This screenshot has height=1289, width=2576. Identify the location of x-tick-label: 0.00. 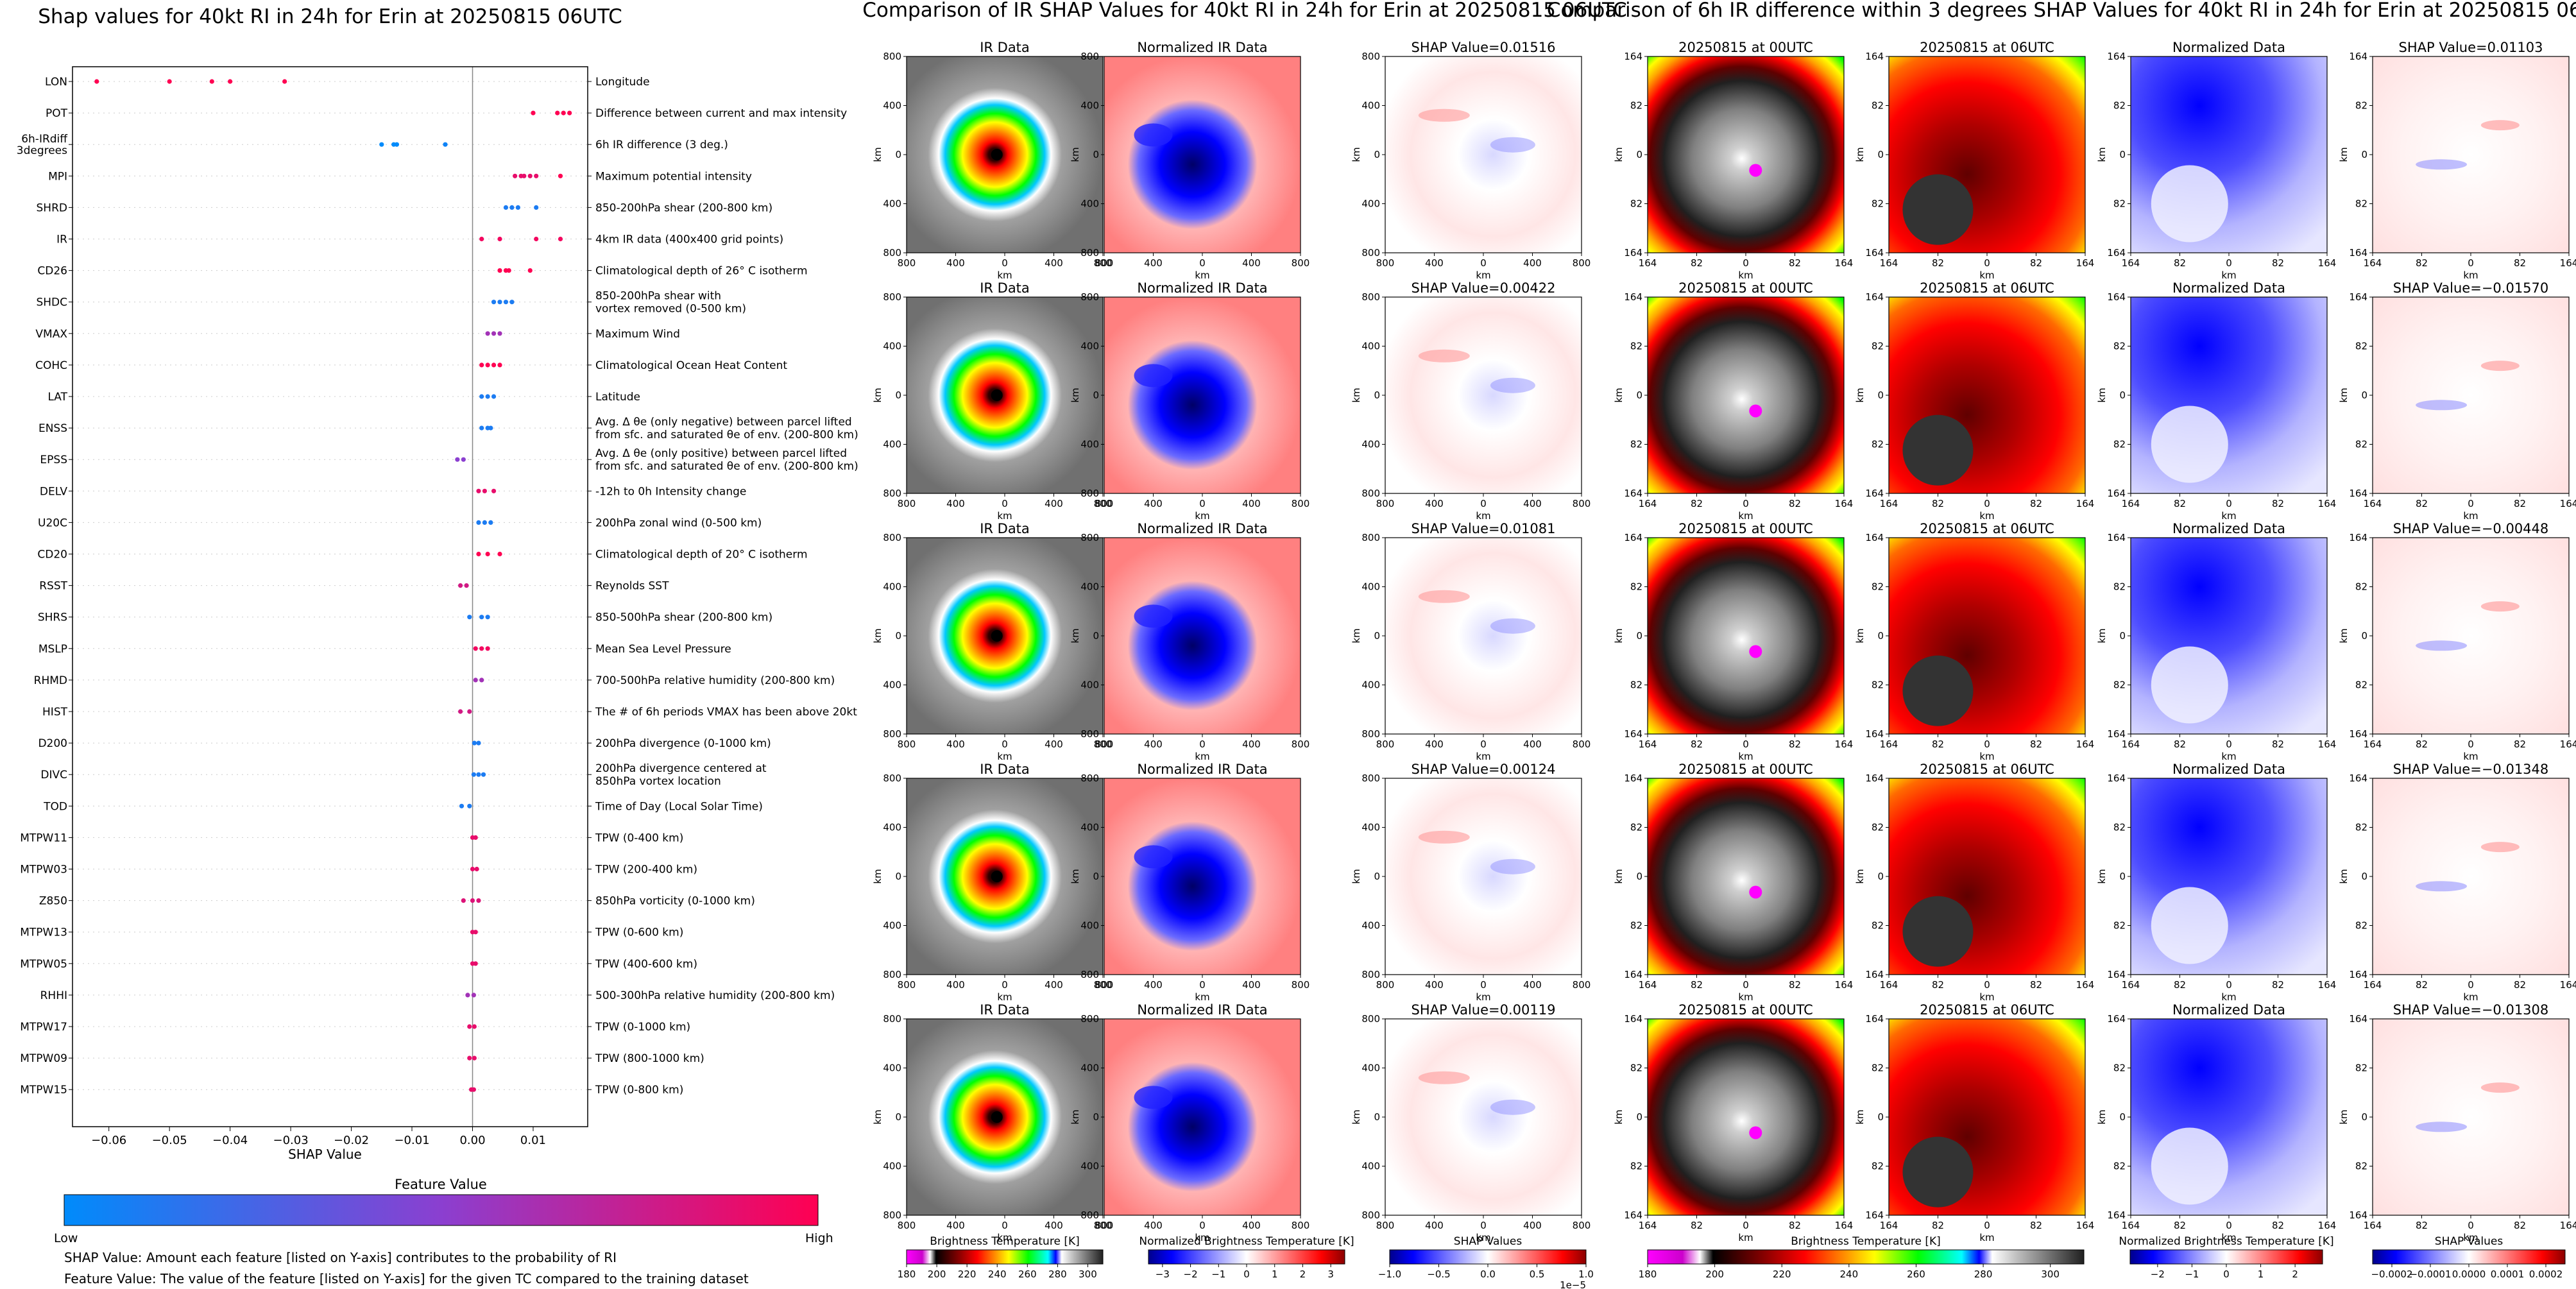
(472, 1140).